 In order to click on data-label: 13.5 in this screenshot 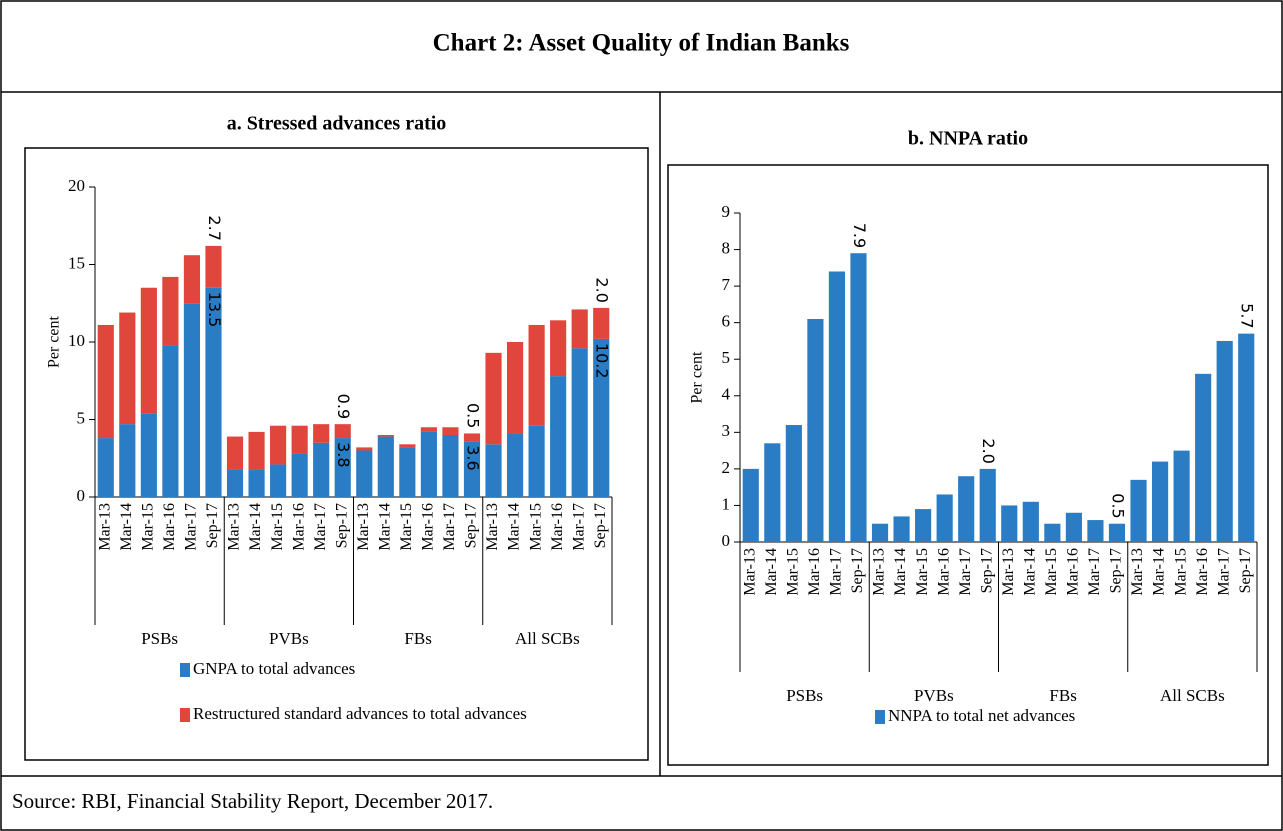, I will do `click(214, 310)`.